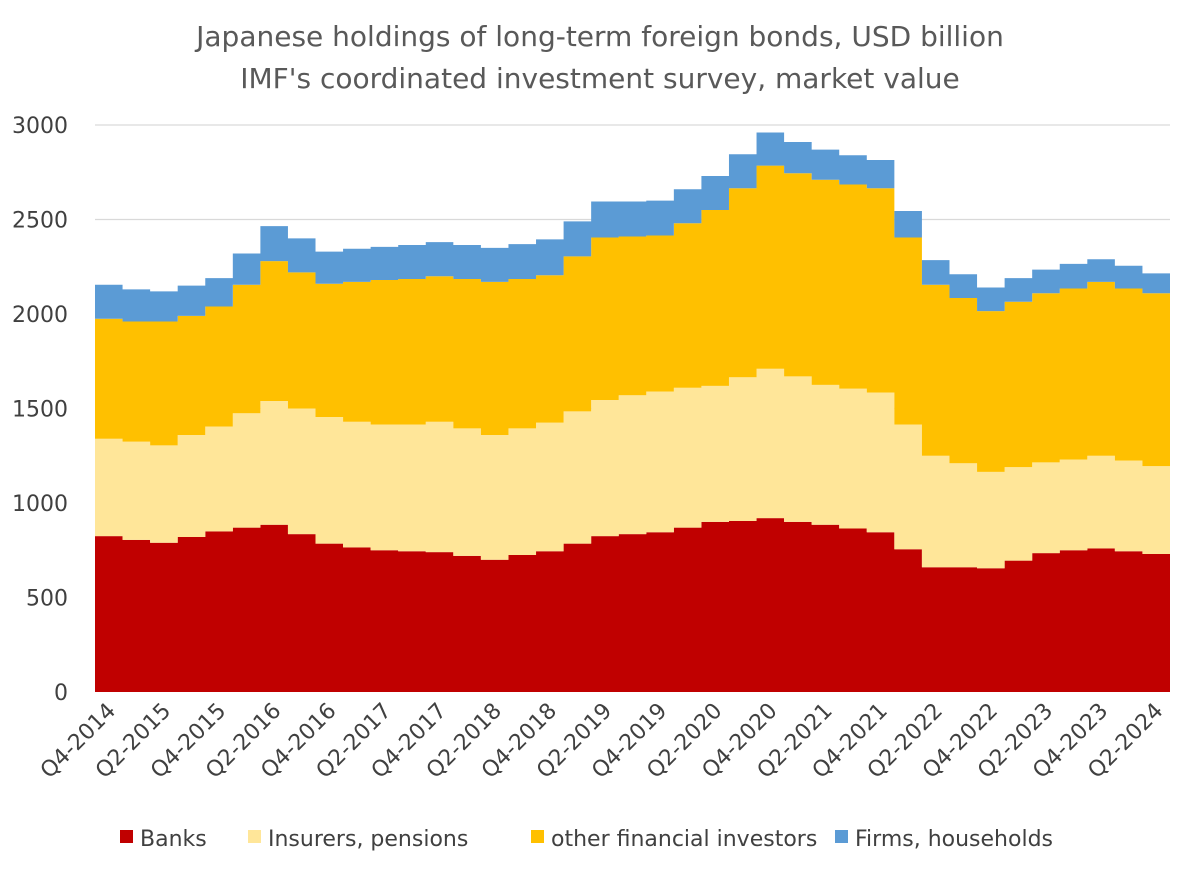 The height and width of the screenshot is (872, 1200). Describe the element at coordinates (126, 836) in the screenshot. I see `legend-swatch-banks` at that location.